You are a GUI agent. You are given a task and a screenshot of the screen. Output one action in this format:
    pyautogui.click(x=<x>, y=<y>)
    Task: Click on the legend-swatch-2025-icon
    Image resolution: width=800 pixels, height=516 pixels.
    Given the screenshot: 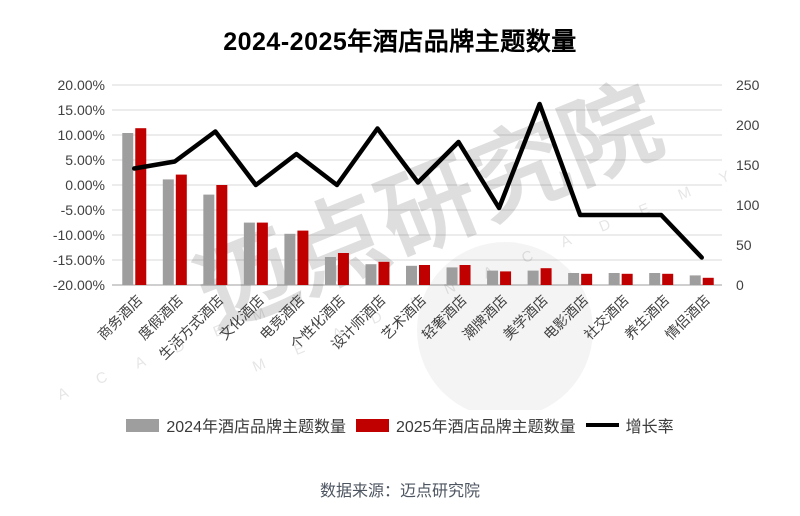 What is the action you would take?
    pyautogui.click(x=372, y=425)
    